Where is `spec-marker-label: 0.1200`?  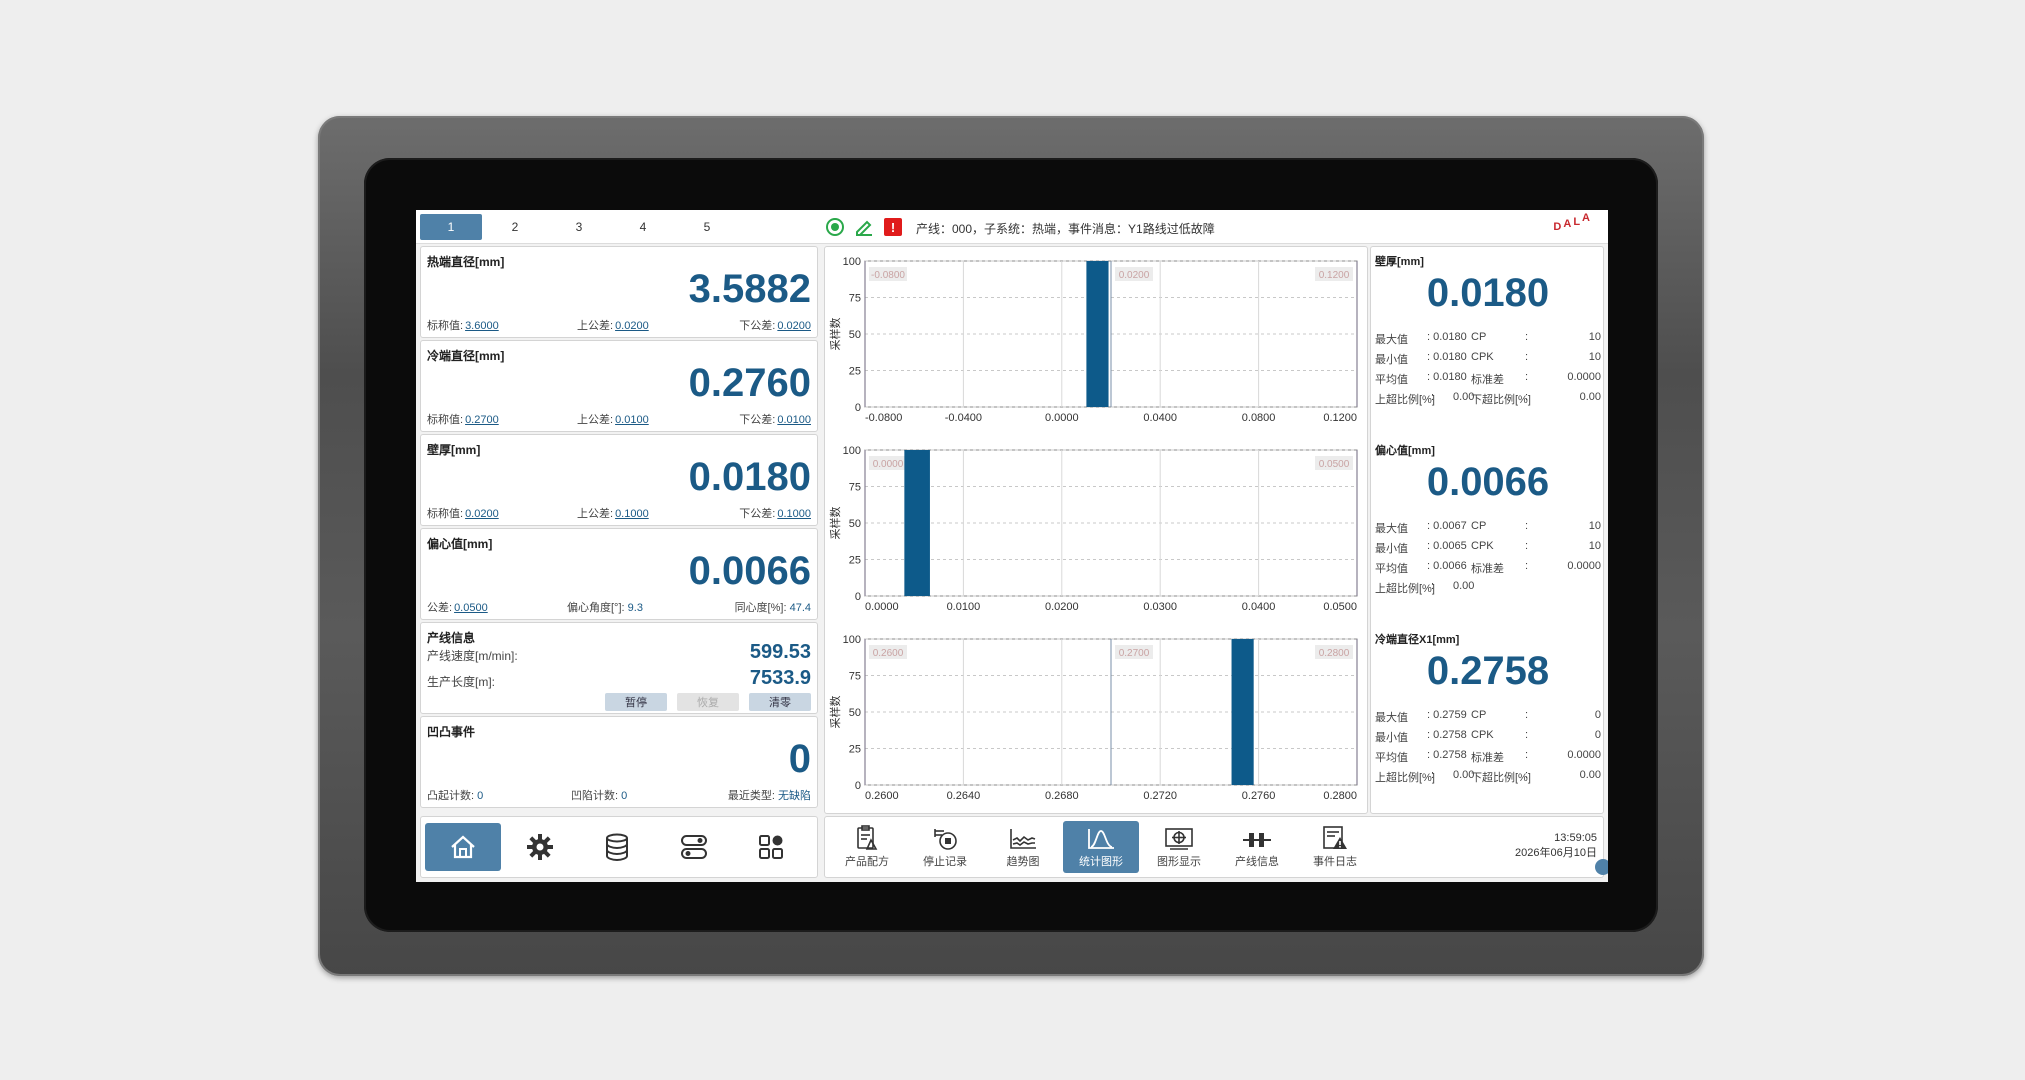
spec-marker-label: 0.1200 is located at coordinates (1334, 275).